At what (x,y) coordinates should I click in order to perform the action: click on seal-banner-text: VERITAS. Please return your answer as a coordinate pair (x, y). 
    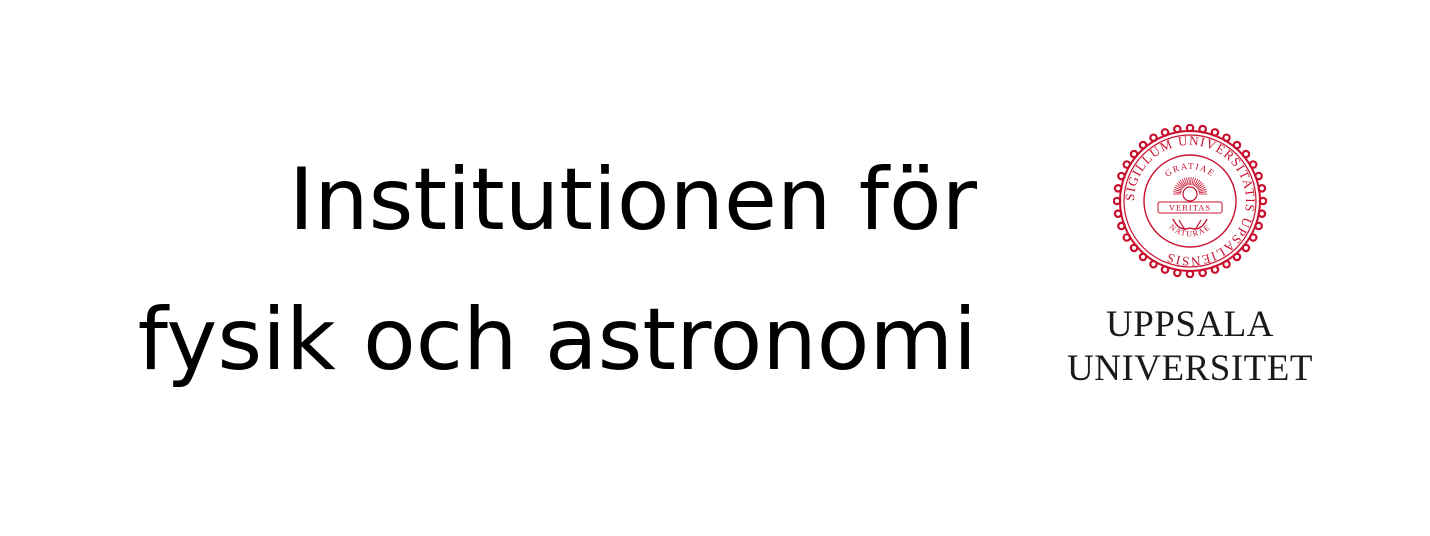
    Looking at the image, I should click on (1190, 208).